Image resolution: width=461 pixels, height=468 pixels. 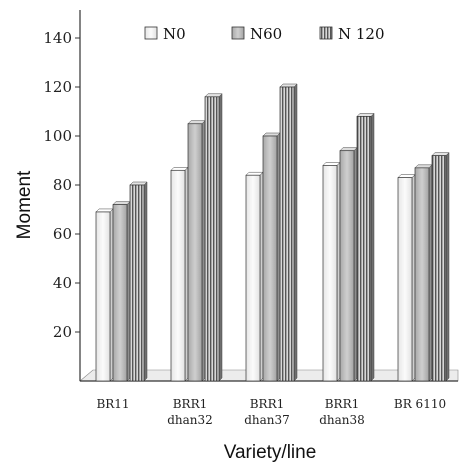 I want to click on y-tick-label: 20, so click(x=62, y=332).